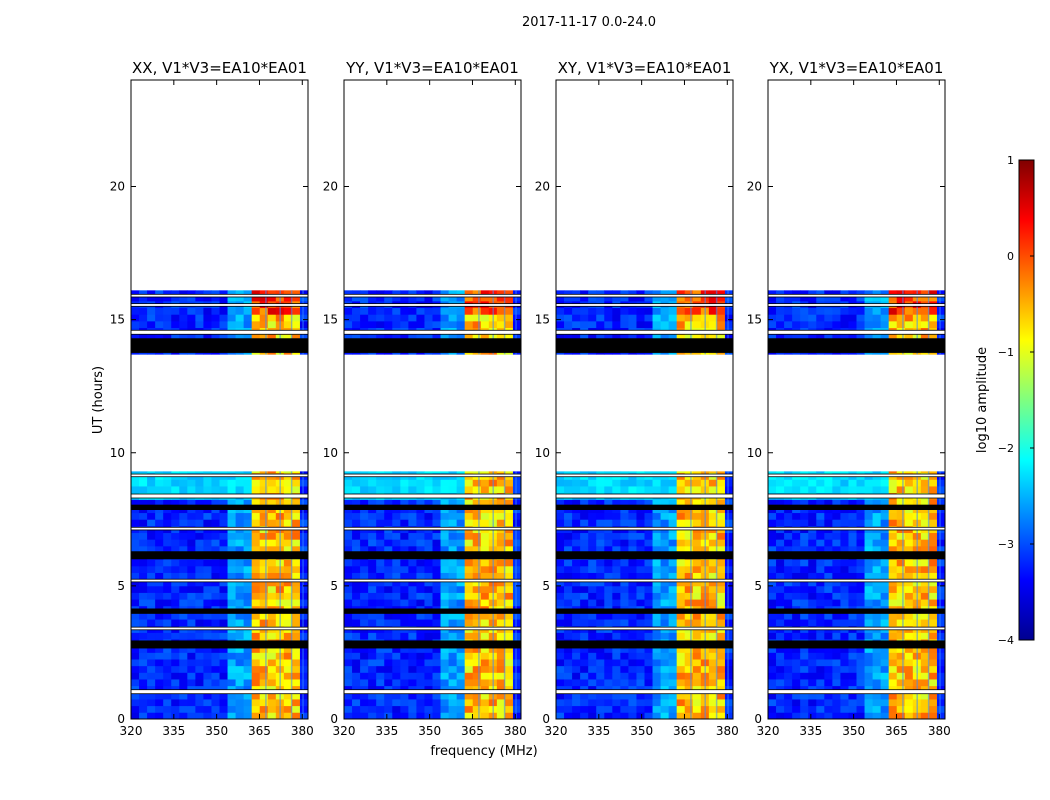  I want to click on gap-row, so click(432, 332).